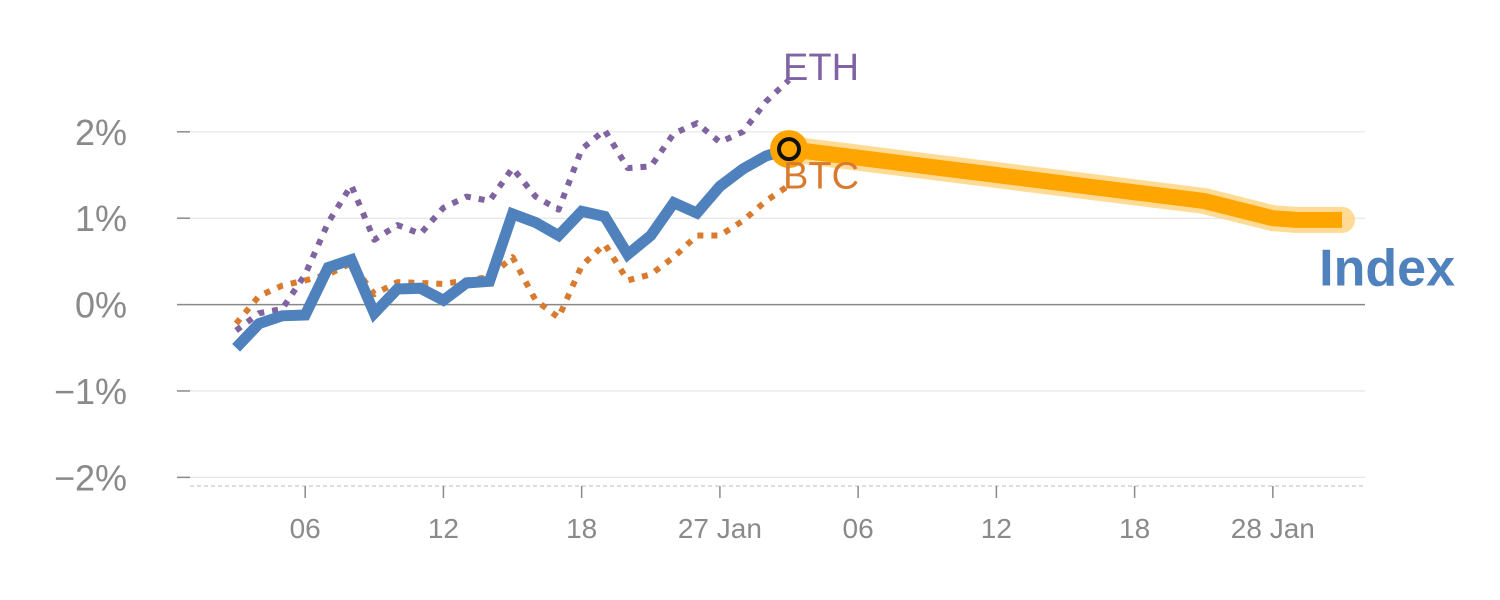  I want to click on y-tick-label: 1%, so click(101, 218).